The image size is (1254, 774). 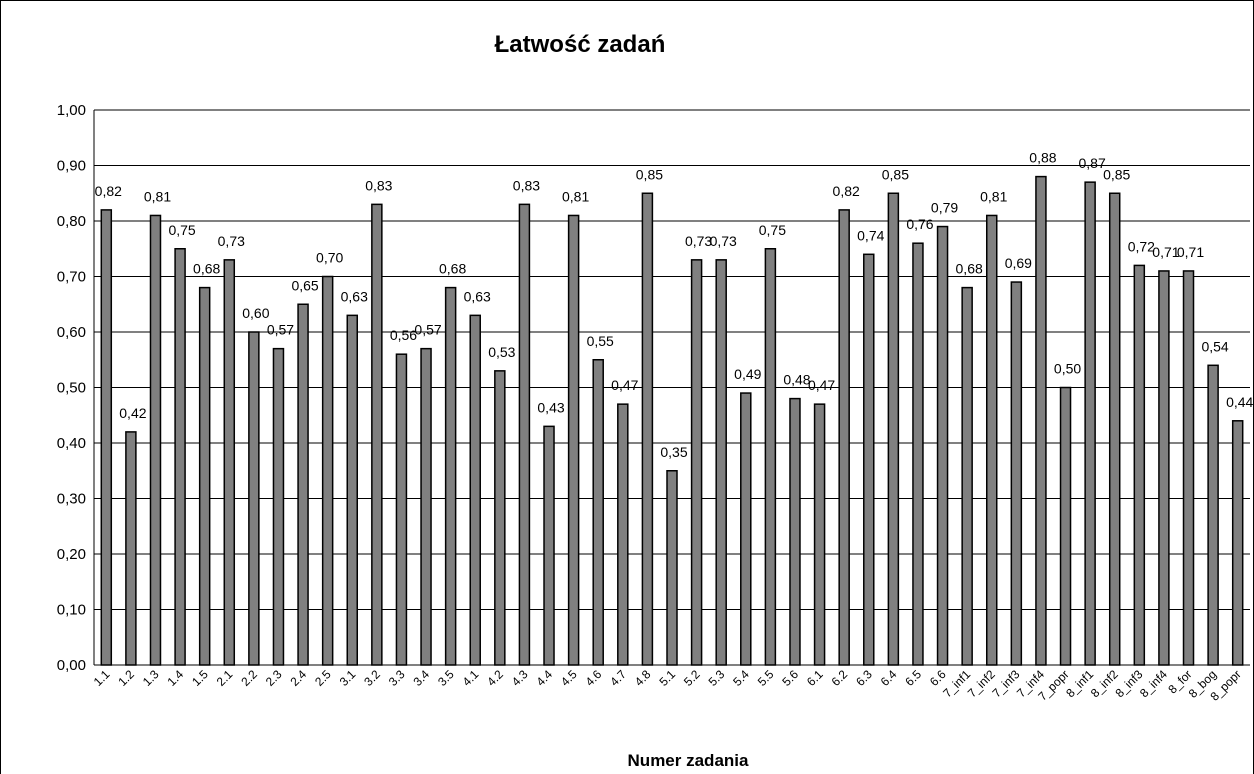 What do you see at coordinates (580, 44) in the screenshot?
I see `chart-title: Łatwość zadań` at bounding box center [580, 44].